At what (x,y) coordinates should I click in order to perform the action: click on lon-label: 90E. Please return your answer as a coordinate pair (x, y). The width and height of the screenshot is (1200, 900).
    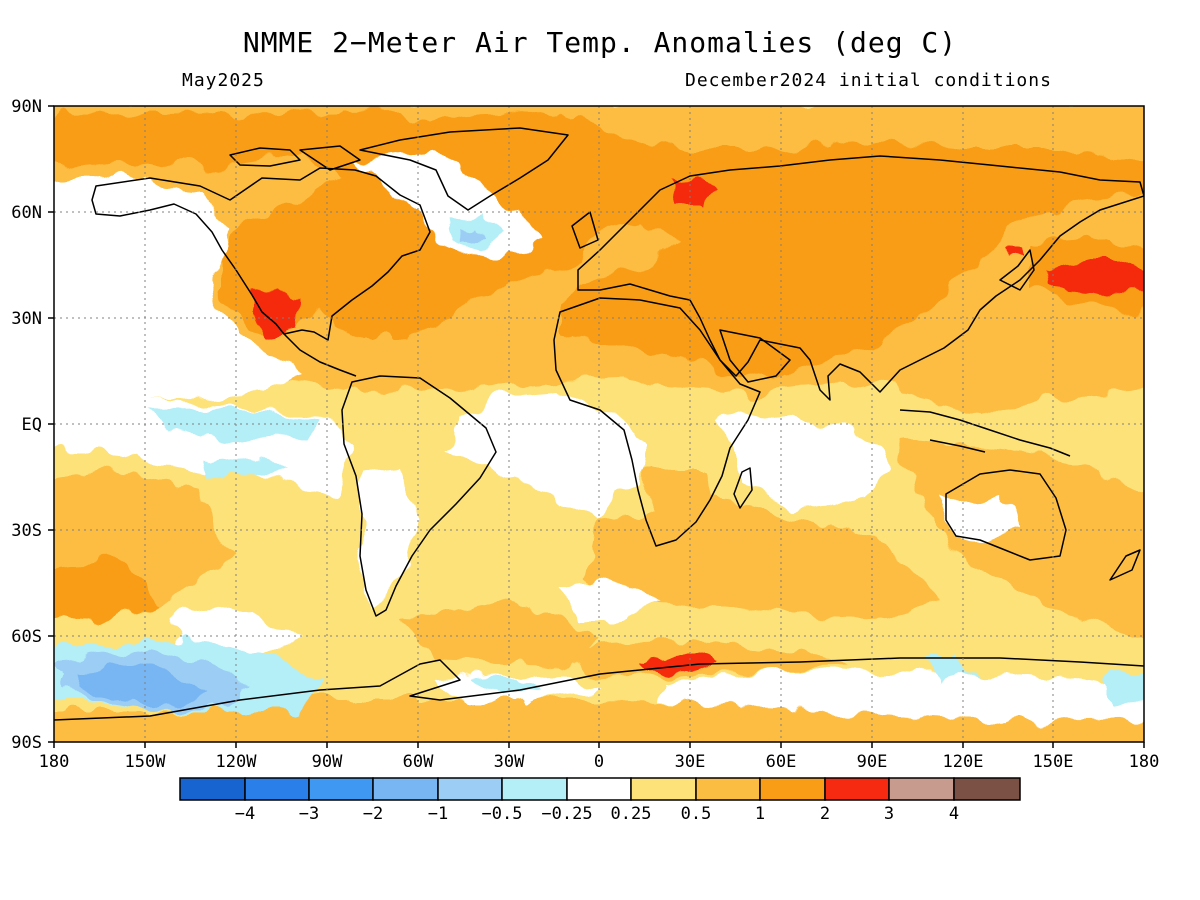
    Looking at the image, I should click on (872, 762).